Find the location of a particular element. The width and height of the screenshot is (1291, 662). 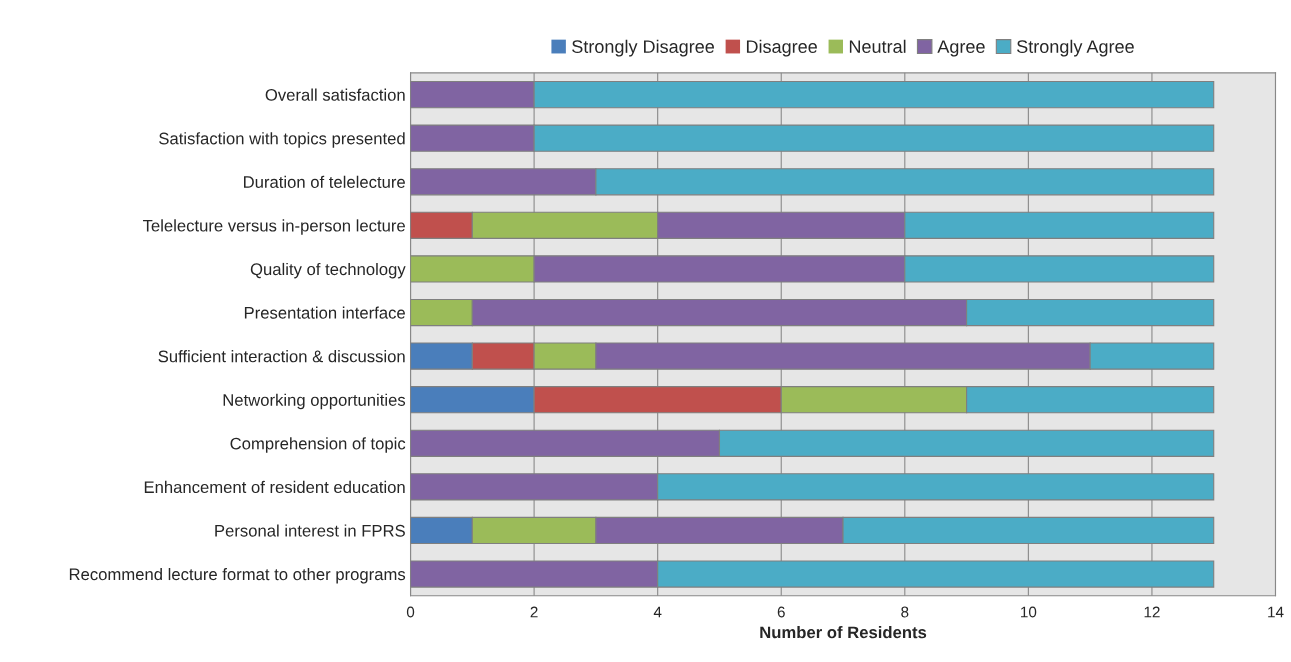

y-tick-label: Recommend lecture format to other programs is located at coordinates (237, 575).